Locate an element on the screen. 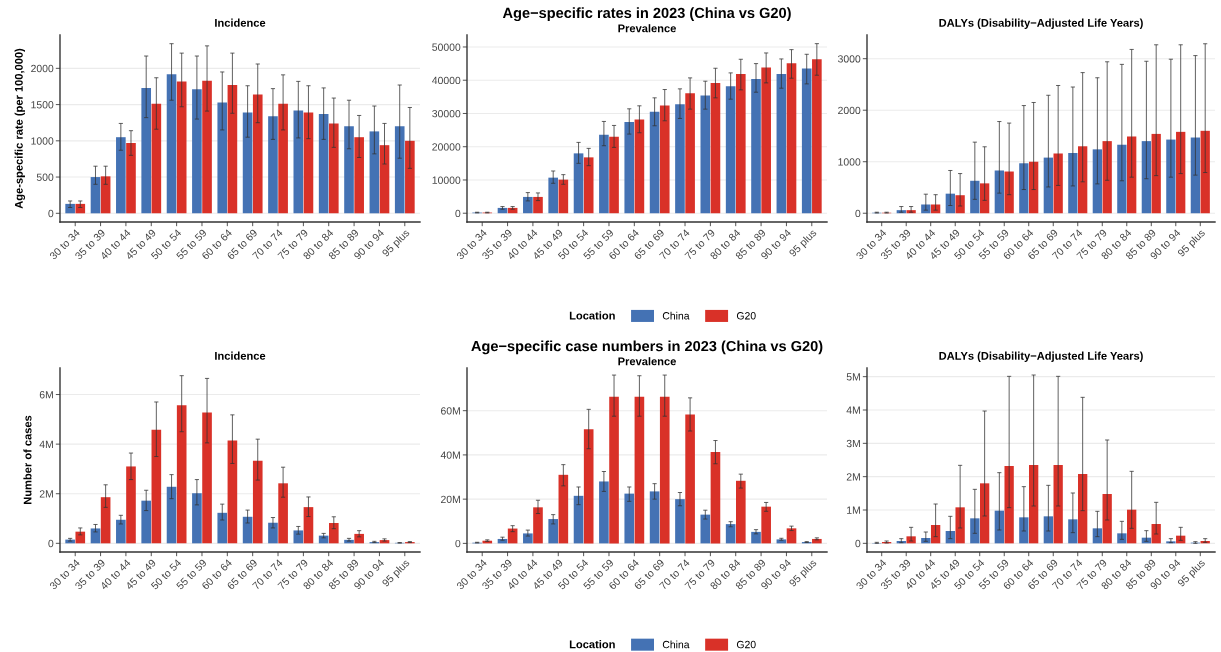 The image size is (1221, 652). y-tick-label: 60M is located at coordinates (450, 411).